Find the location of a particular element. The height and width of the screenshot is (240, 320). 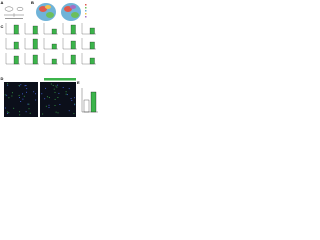

schematic is located at coordinates (14, 12).